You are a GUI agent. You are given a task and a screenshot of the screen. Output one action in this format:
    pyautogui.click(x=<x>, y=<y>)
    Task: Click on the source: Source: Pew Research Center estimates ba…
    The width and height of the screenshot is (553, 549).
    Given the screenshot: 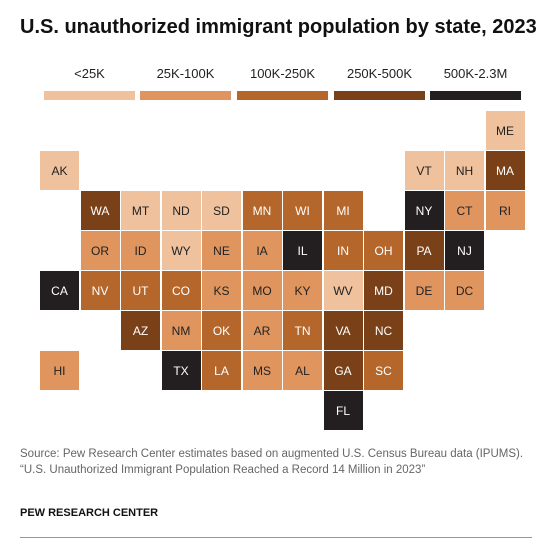 What is the action you would take?
    pyautogui.click(x=275, y=462)
    